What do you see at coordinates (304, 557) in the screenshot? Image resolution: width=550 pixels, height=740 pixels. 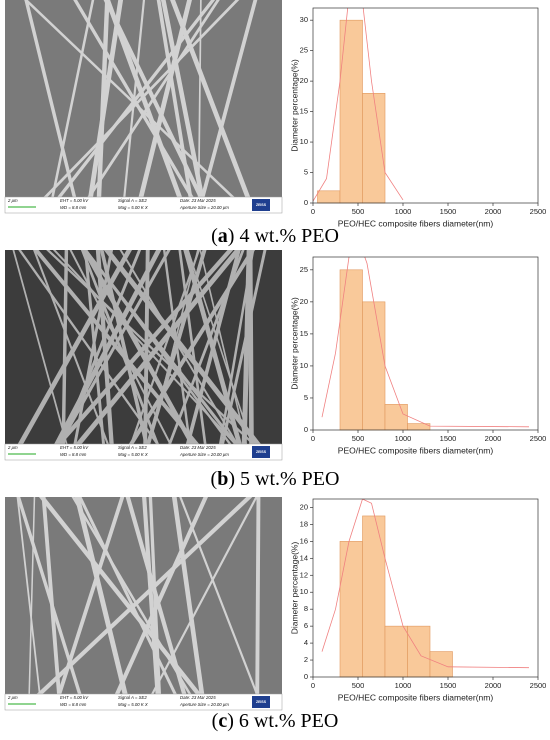 I see `y-tick-label: 14` at bounding box center [304, 557].